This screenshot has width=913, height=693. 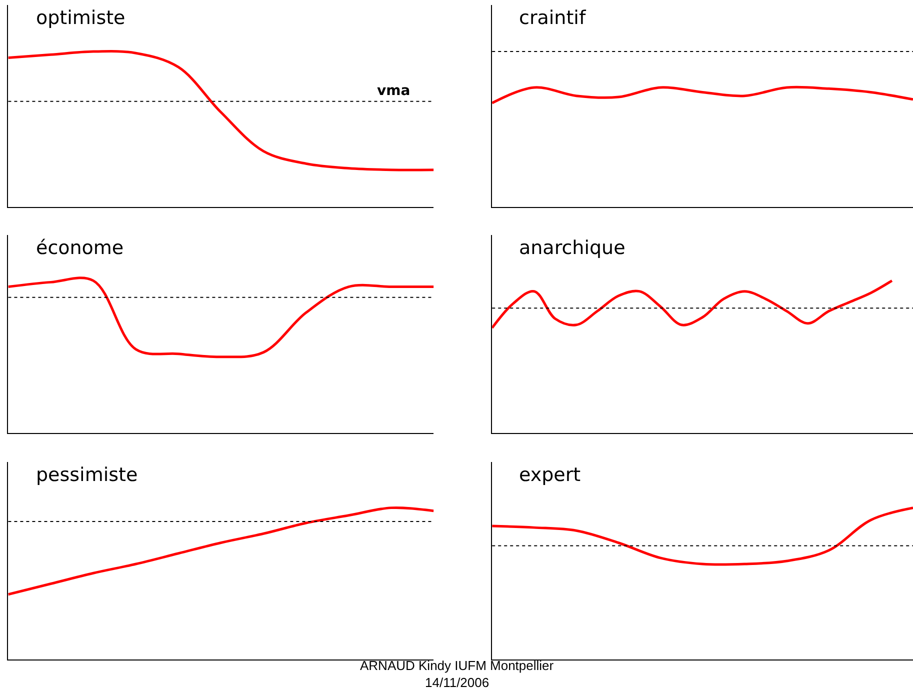 What do you see at coordinates (457, 682) in the screenshot?
I see `text: 14/11/2006` at bounding box center [457, 682].